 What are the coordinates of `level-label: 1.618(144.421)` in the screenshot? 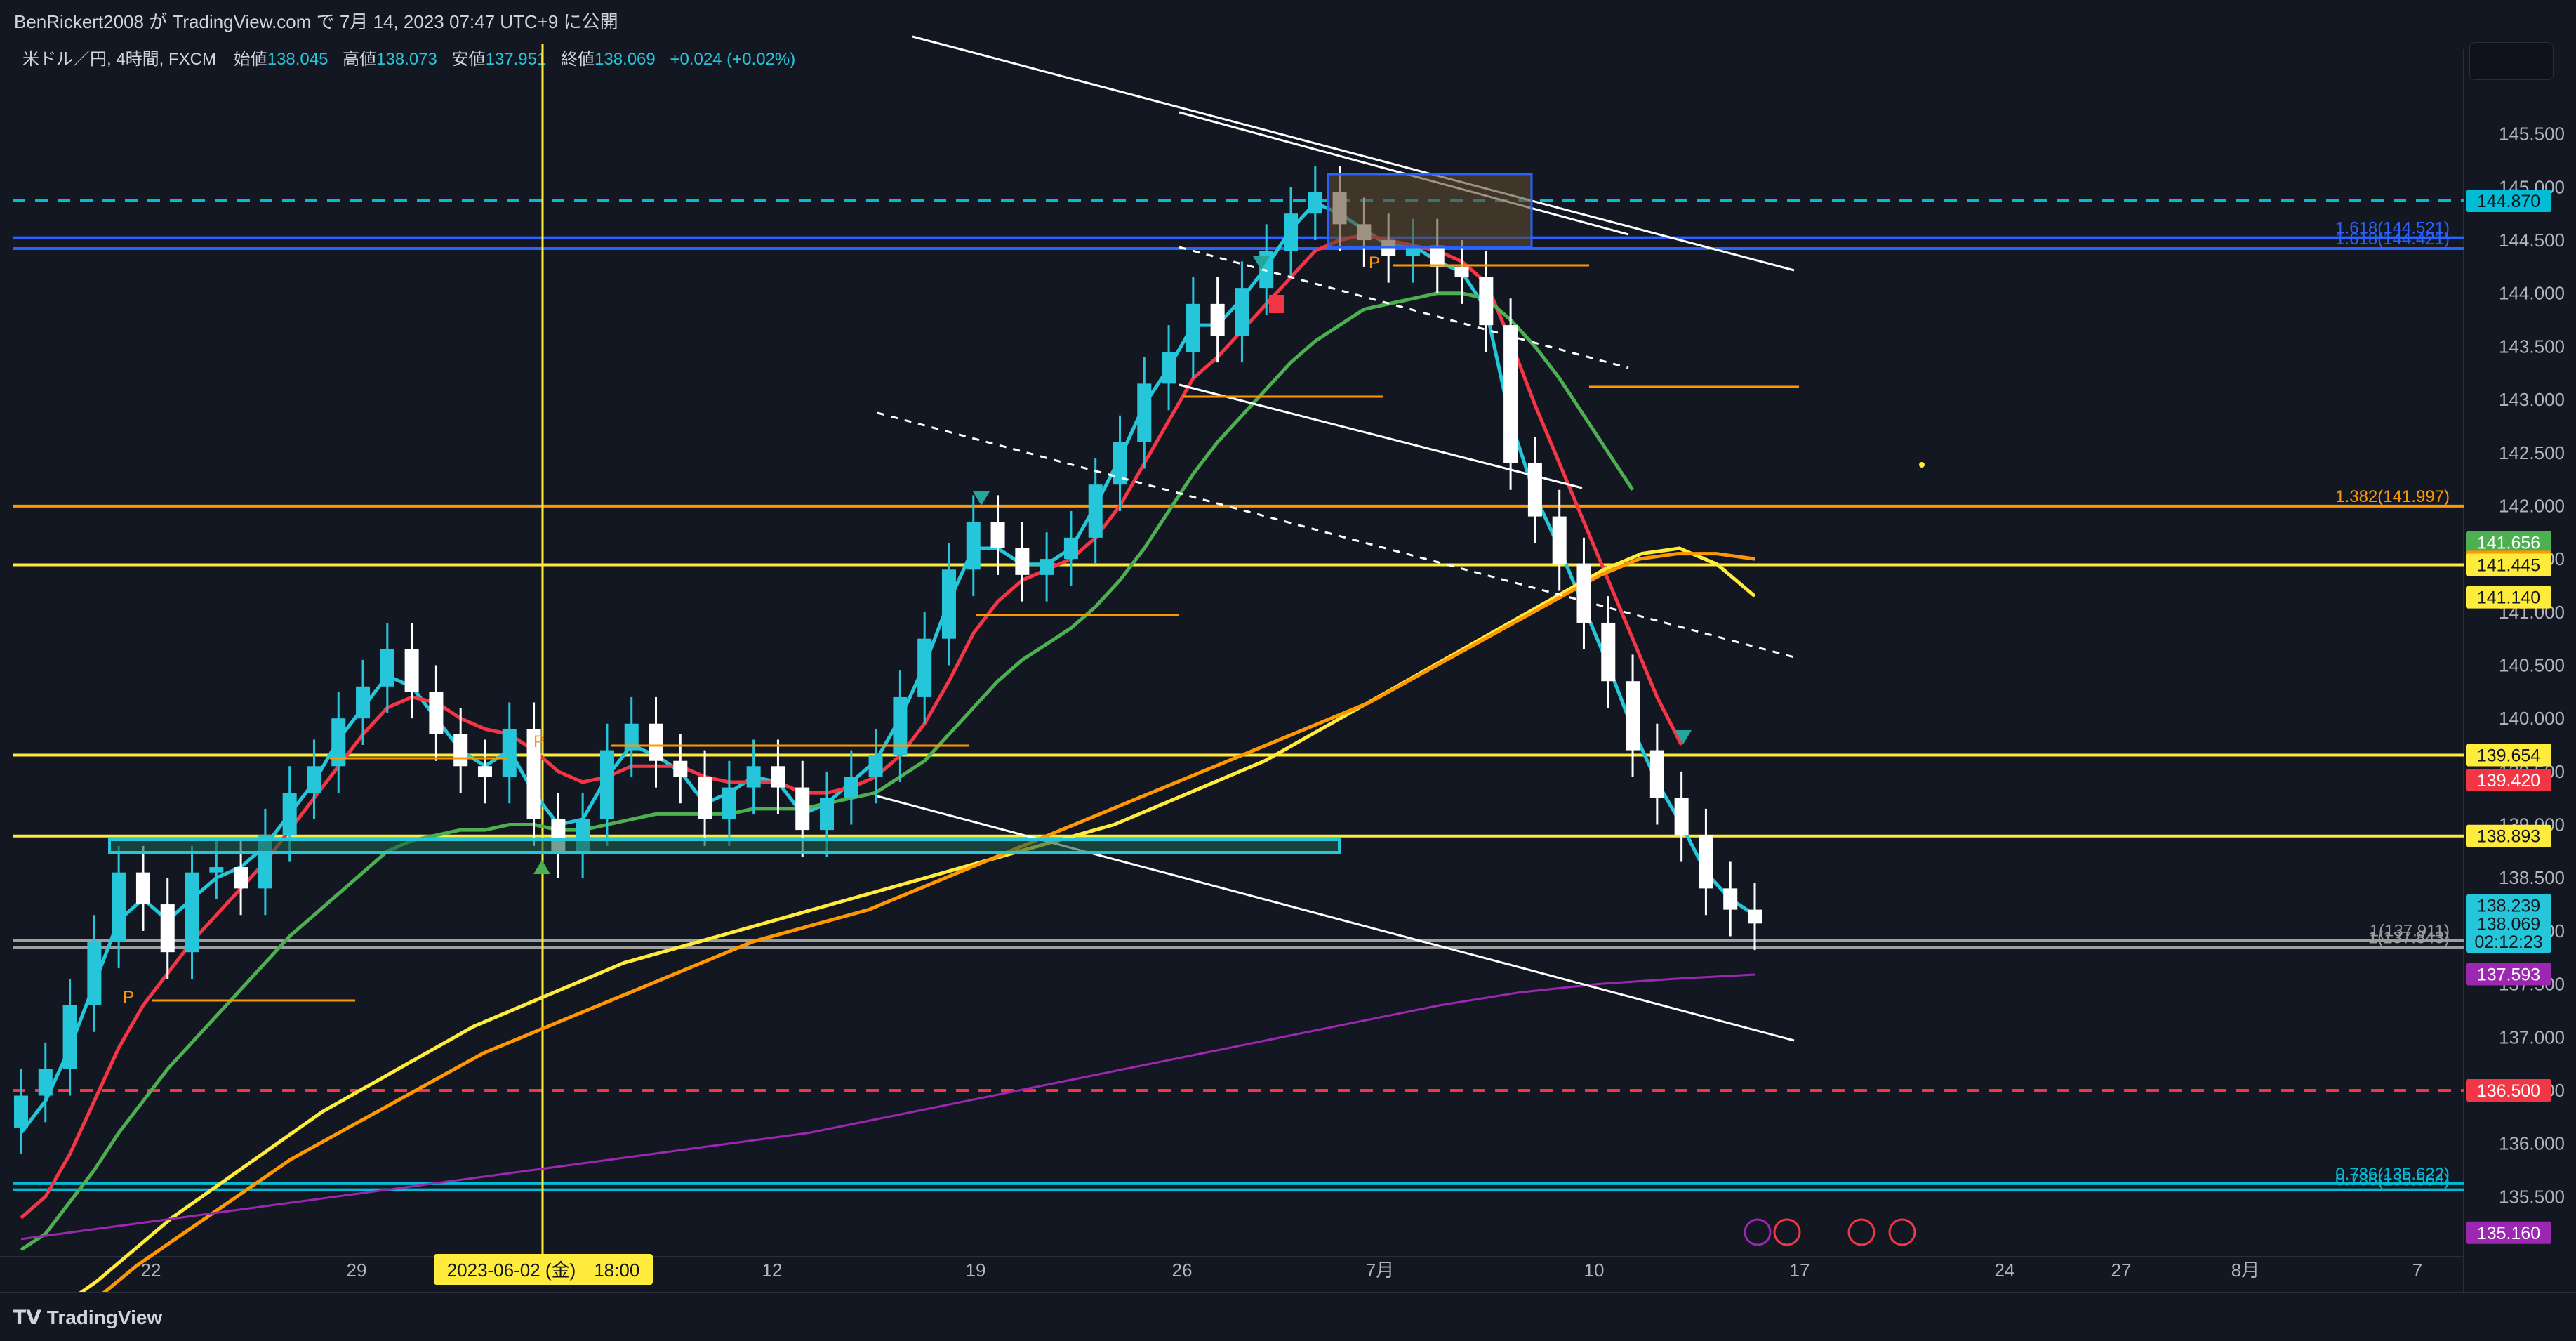 It's located at (2392, 239).